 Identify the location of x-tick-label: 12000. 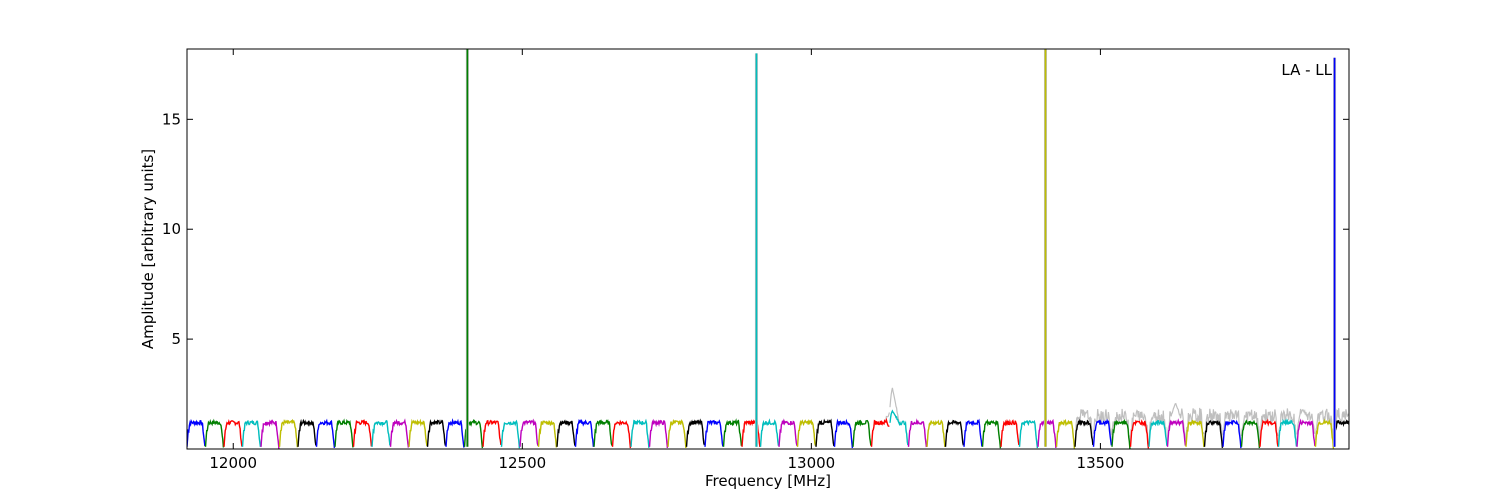
(233, 463).